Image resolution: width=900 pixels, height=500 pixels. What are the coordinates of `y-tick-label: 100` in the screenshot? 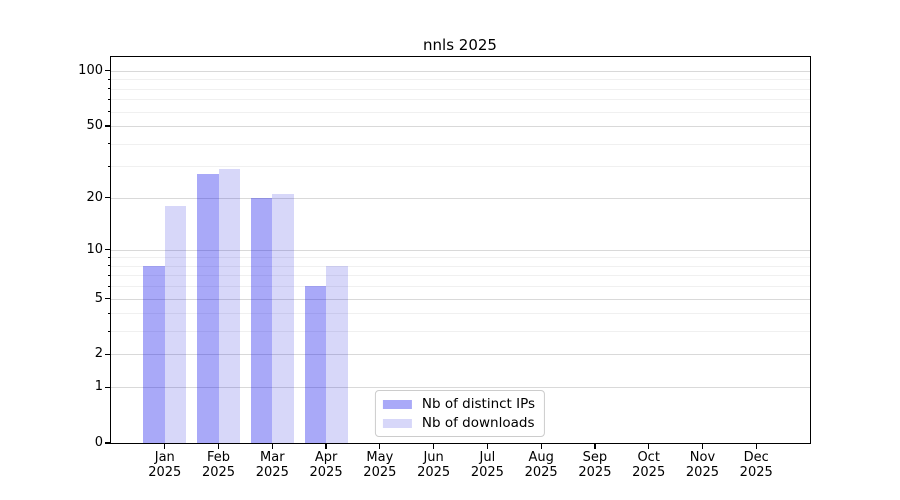 It's located at (90, 70).